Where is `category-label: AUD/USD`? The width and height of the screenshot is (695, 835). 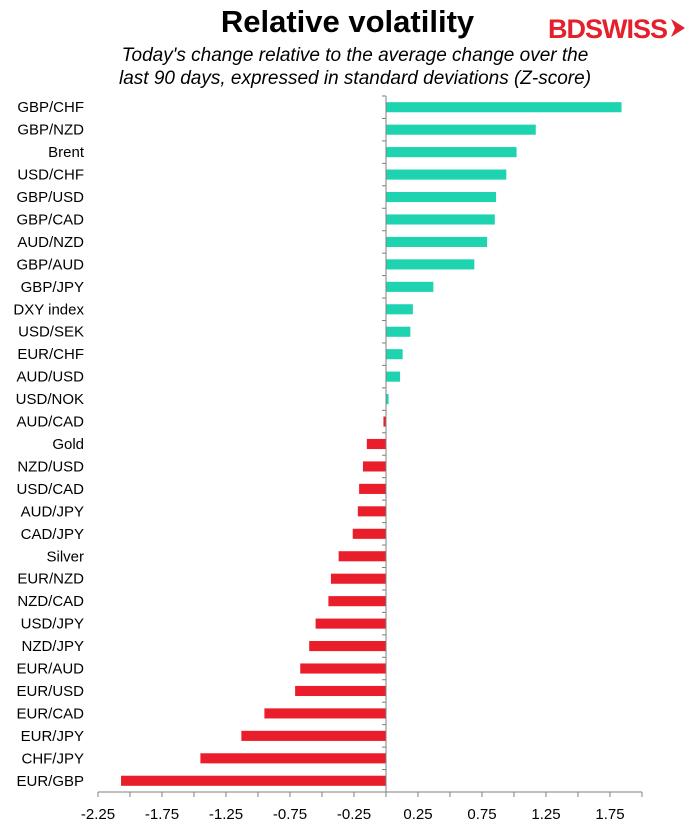
category-label: AUD/USD is located at coordinates (50, 377).